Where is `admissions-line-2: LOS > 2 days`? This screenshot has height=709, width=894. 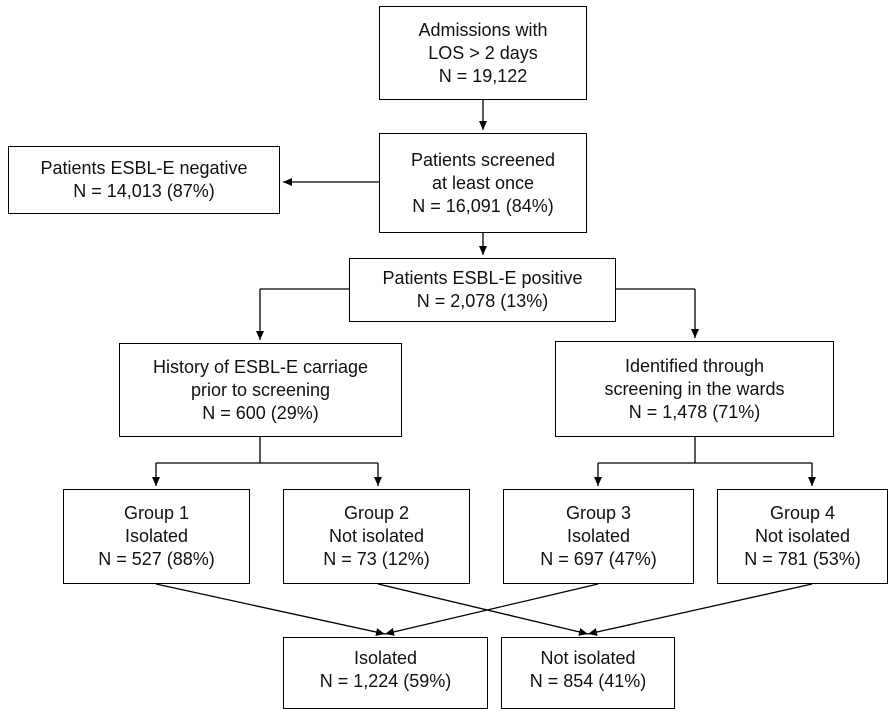 admissions-line-2: LOS > 2 days is located at coordinates (483, 52).